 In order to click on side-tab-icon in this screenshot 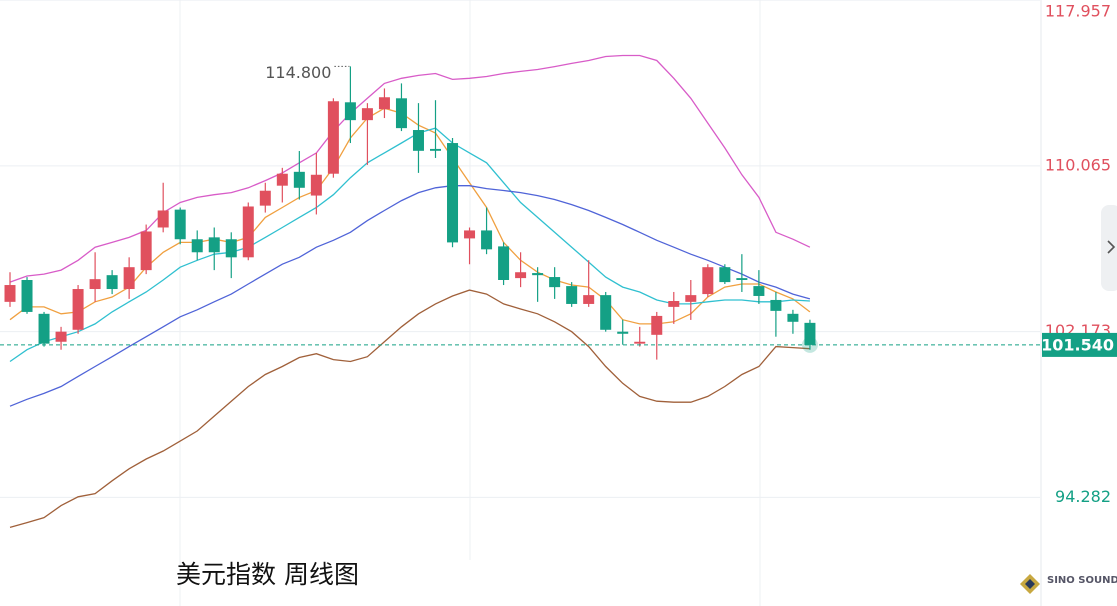, I will do `click(1111, 247)`.